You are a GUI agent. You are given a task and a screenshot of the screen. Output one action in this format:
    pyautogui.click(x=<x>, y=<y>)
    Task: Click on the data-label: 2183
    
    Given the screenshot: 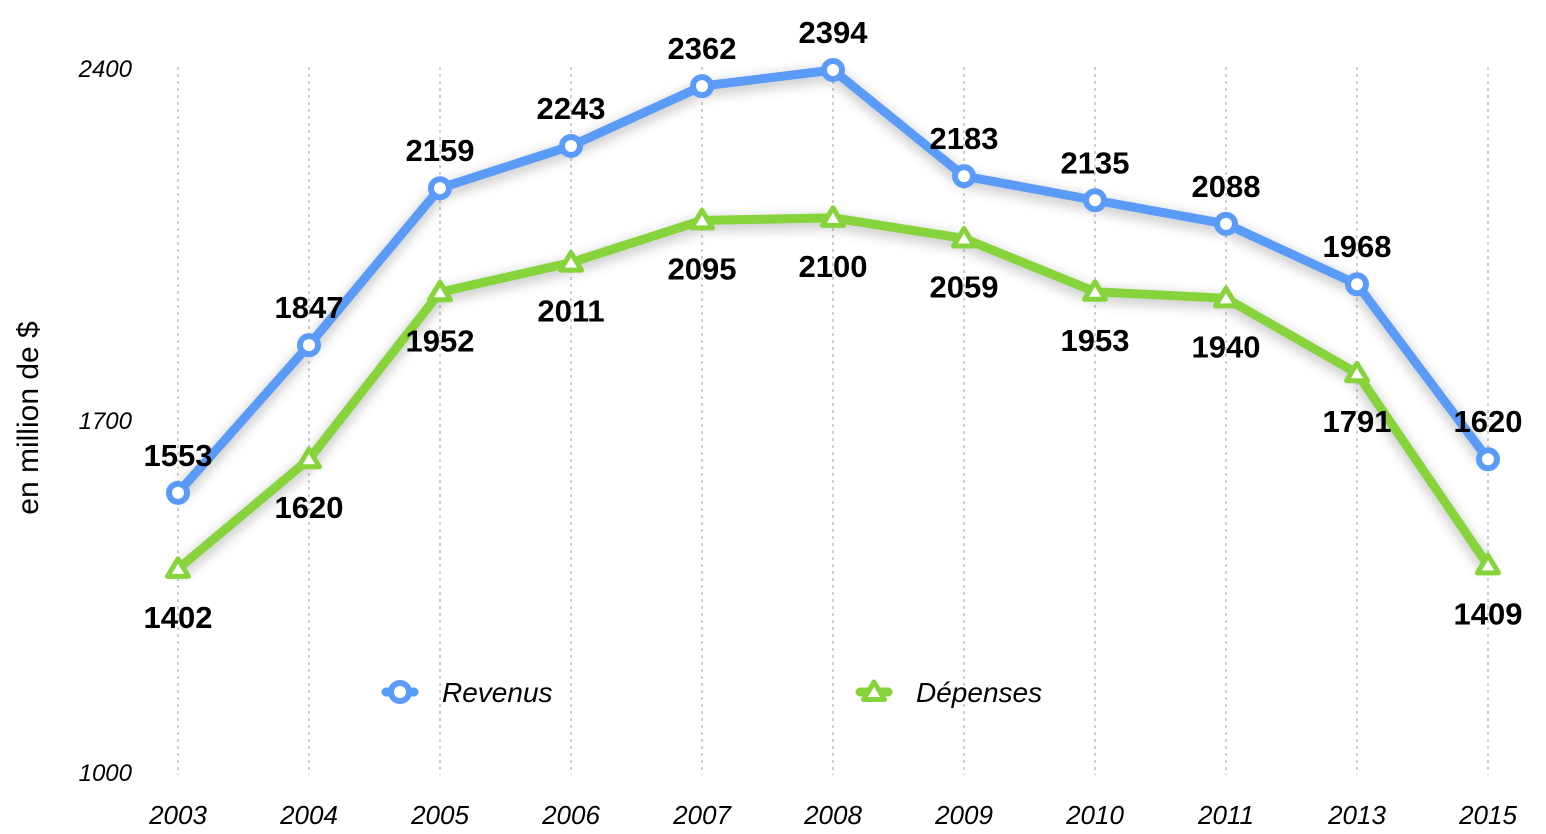 What is the action you would take?
    pyautogui.click(x=964, y=138)
    